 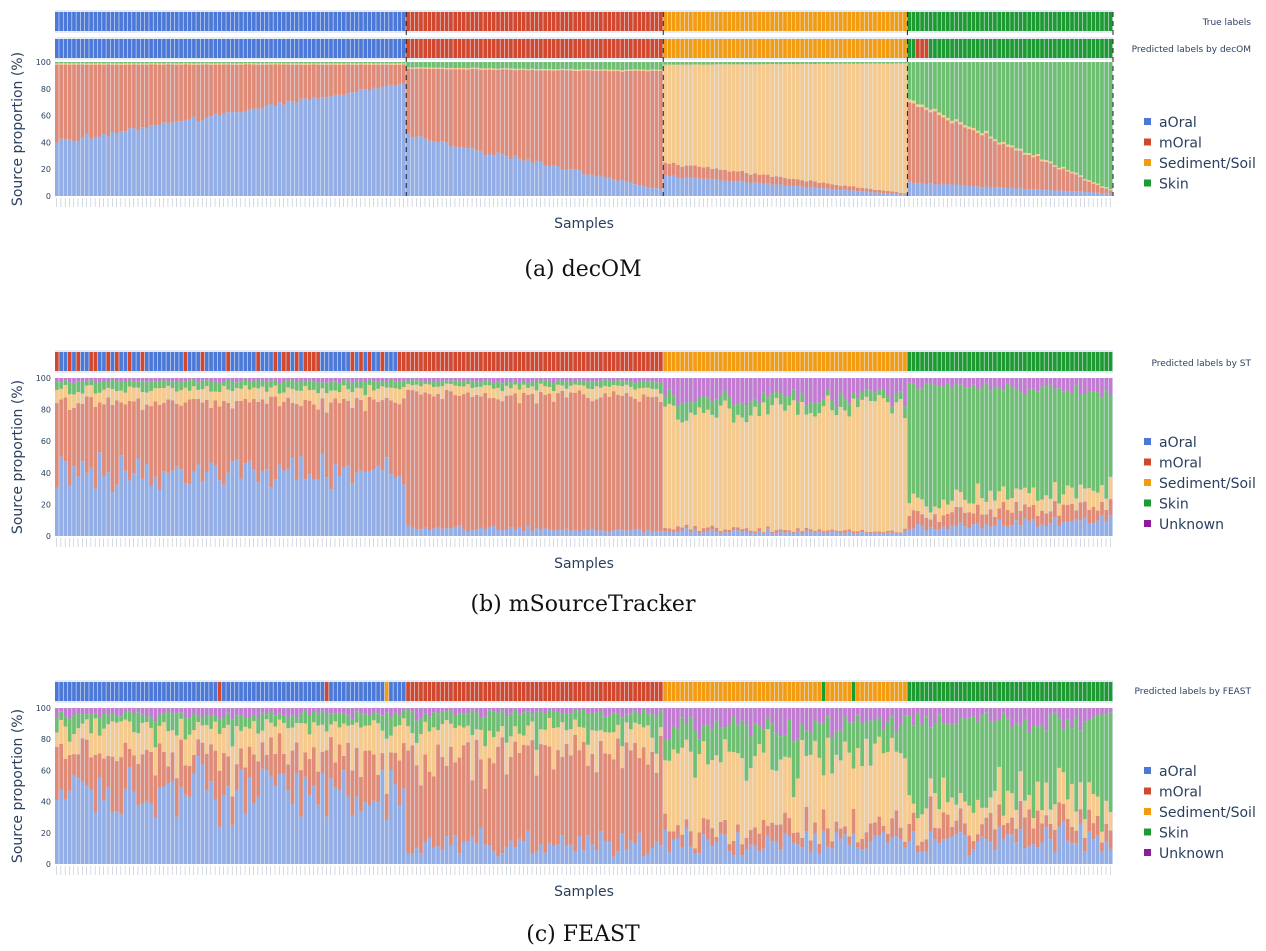 I want to click on stacked-bars, so click(x=584, y=457).